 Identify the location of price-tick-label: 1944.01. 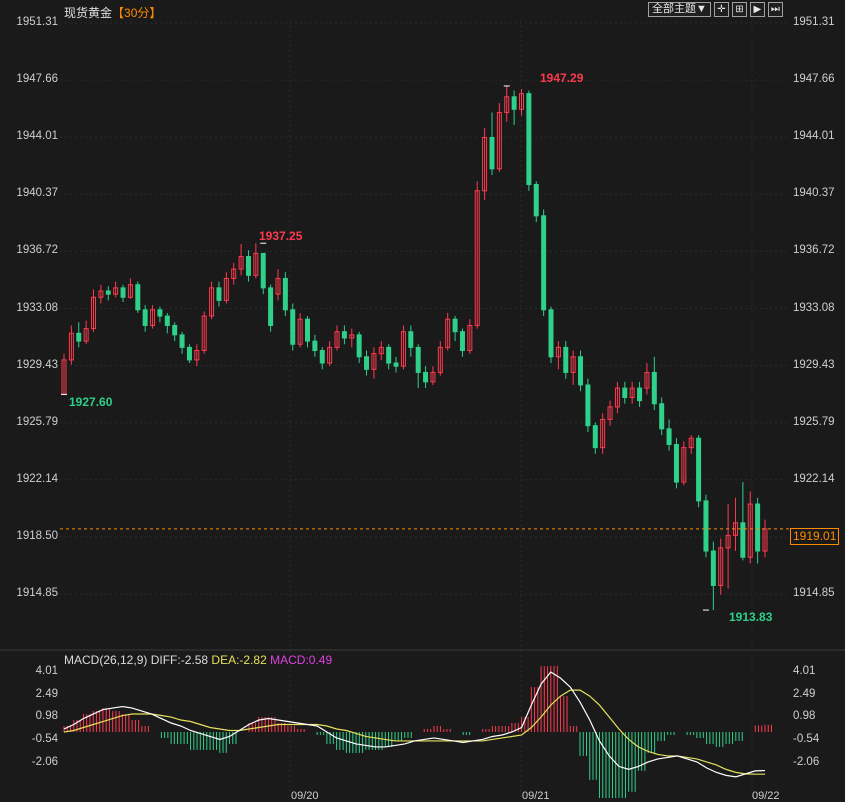
(814, 136).